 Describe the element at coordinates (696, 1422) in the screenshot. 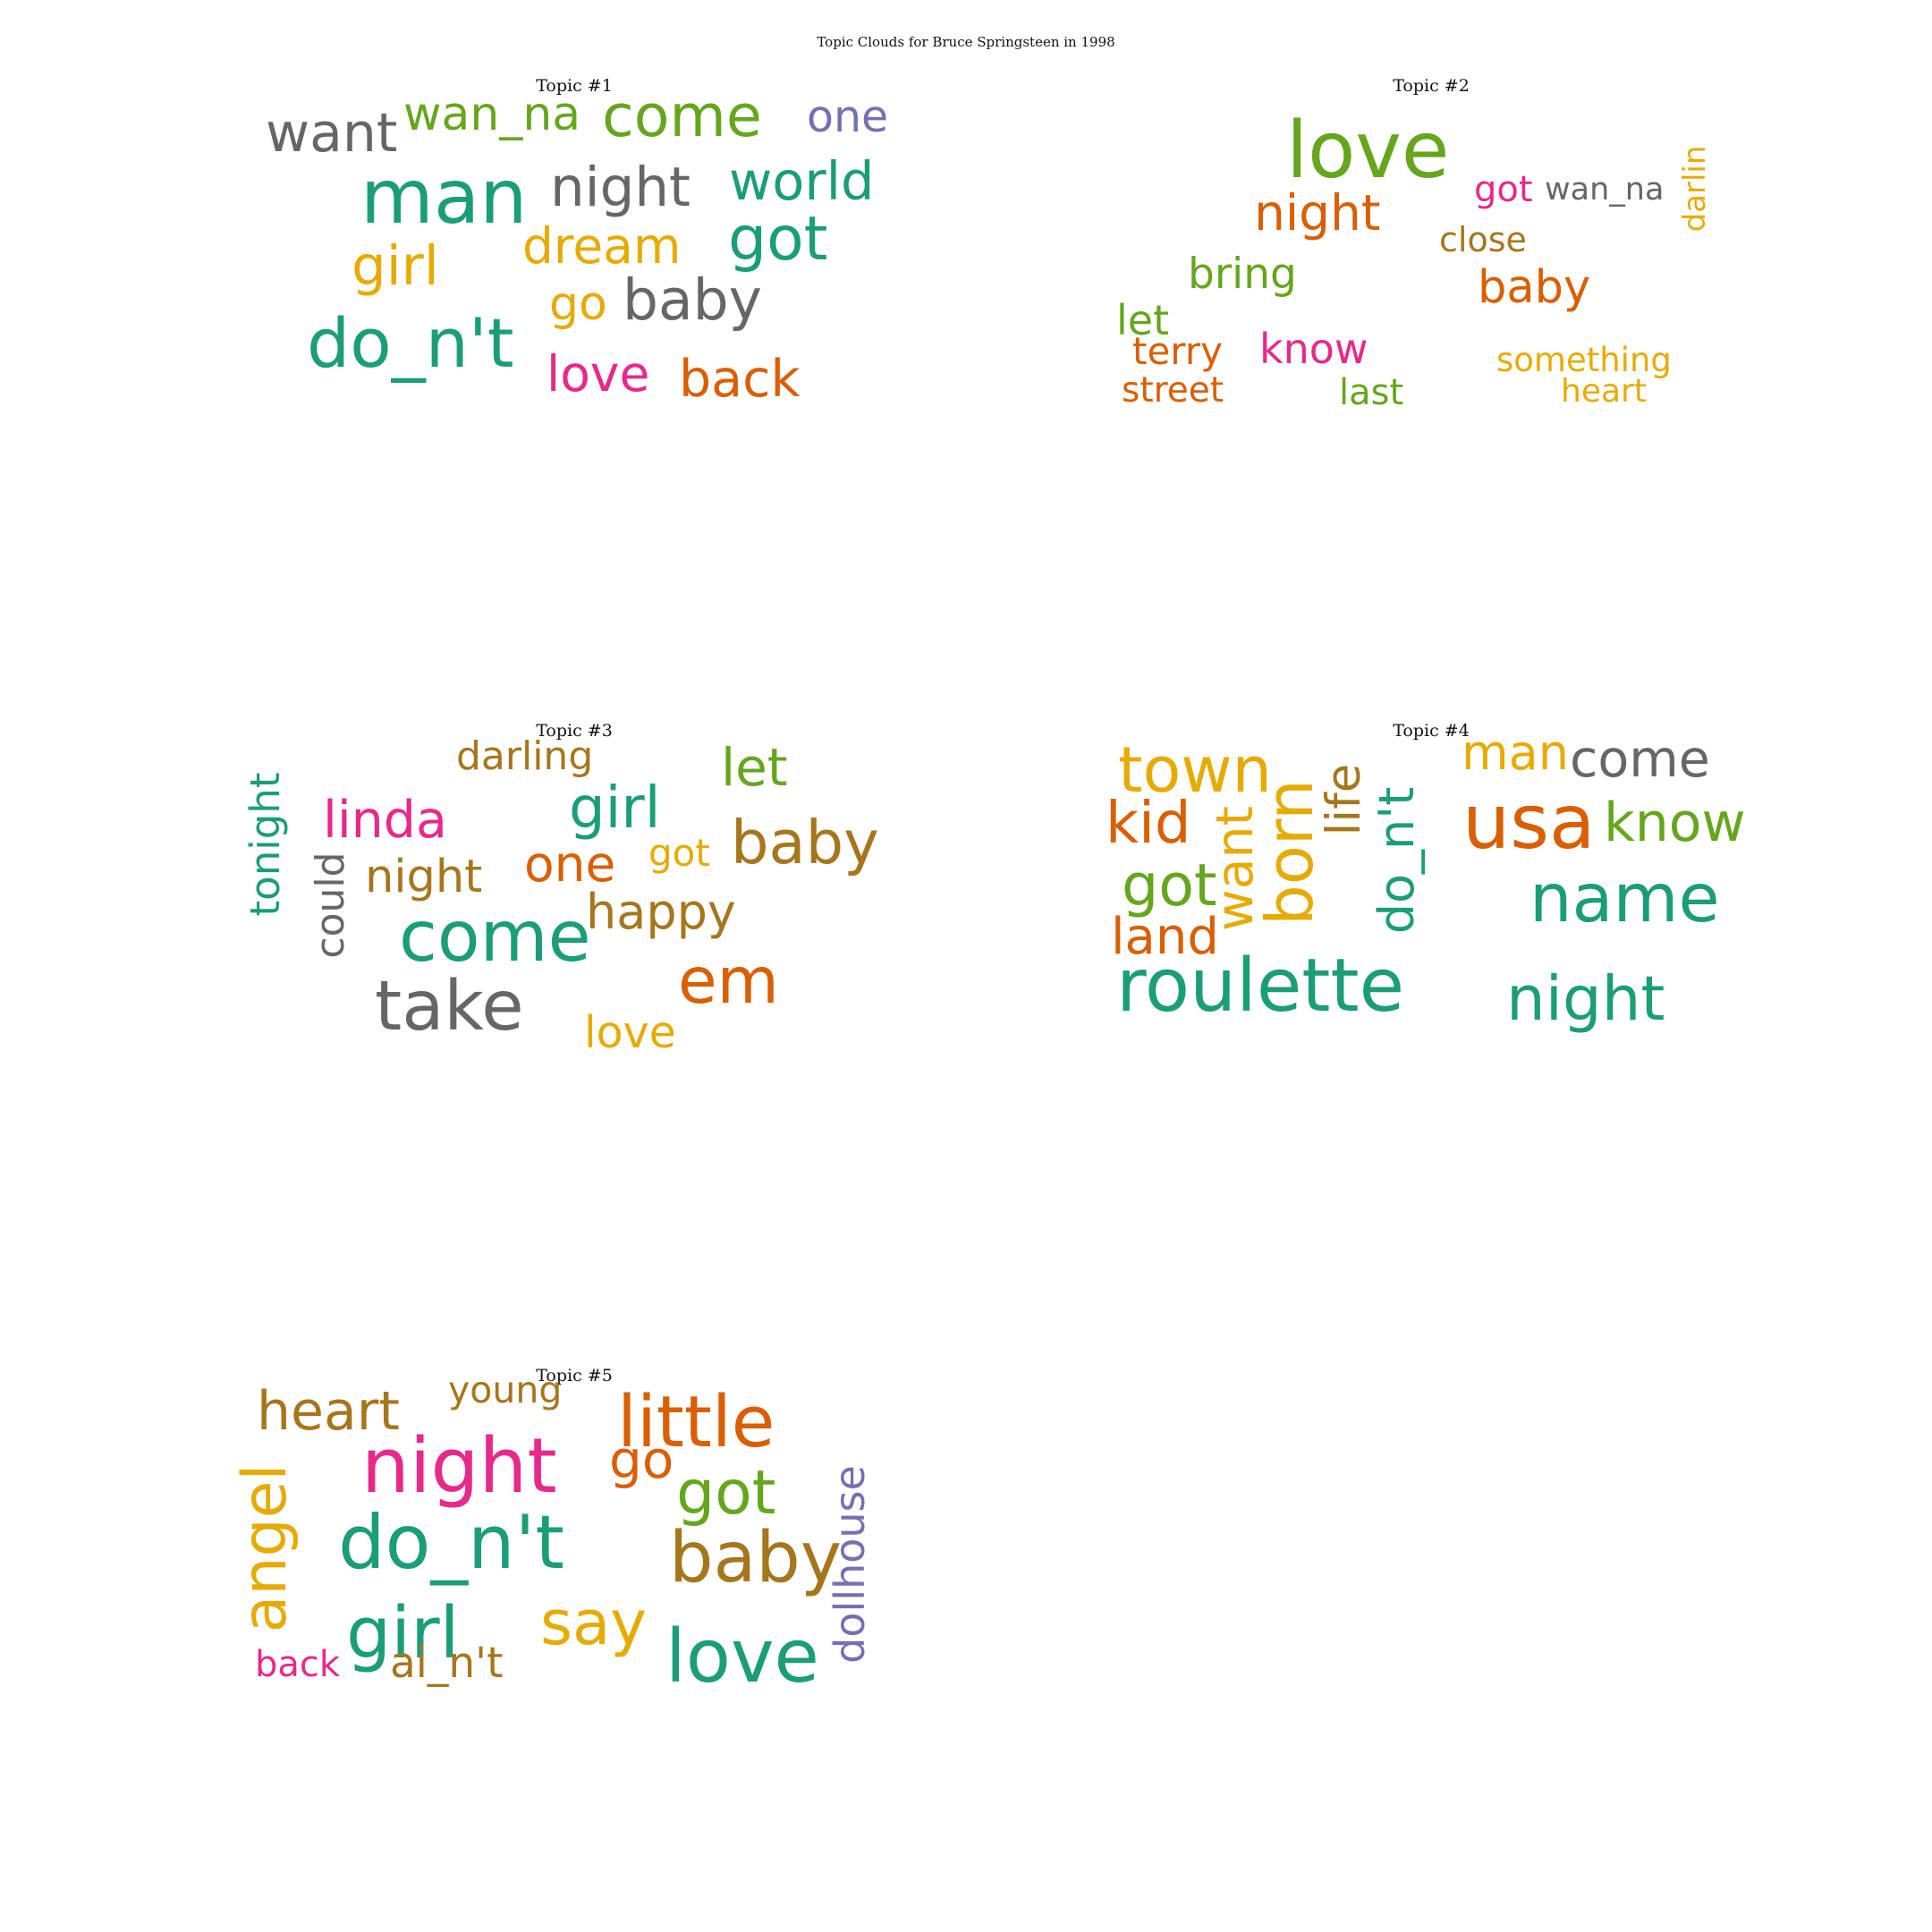

I see `topic-5-word: little` at that location.